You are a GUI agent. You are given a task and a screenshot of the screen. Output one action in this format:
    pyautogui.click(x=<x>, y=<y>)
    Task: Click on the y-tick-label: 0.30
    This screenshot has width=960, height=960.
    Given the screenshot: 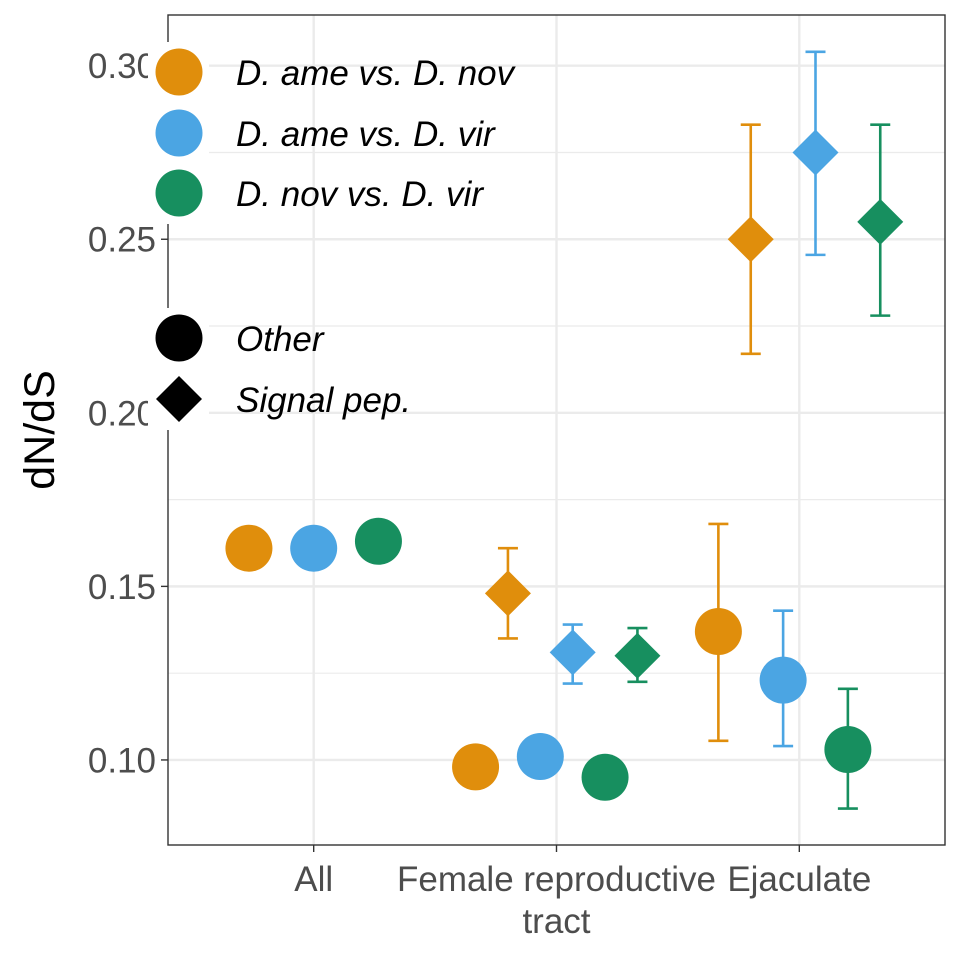 What is the action you would take?
    pyautogui.click(x=122, y=66)
    